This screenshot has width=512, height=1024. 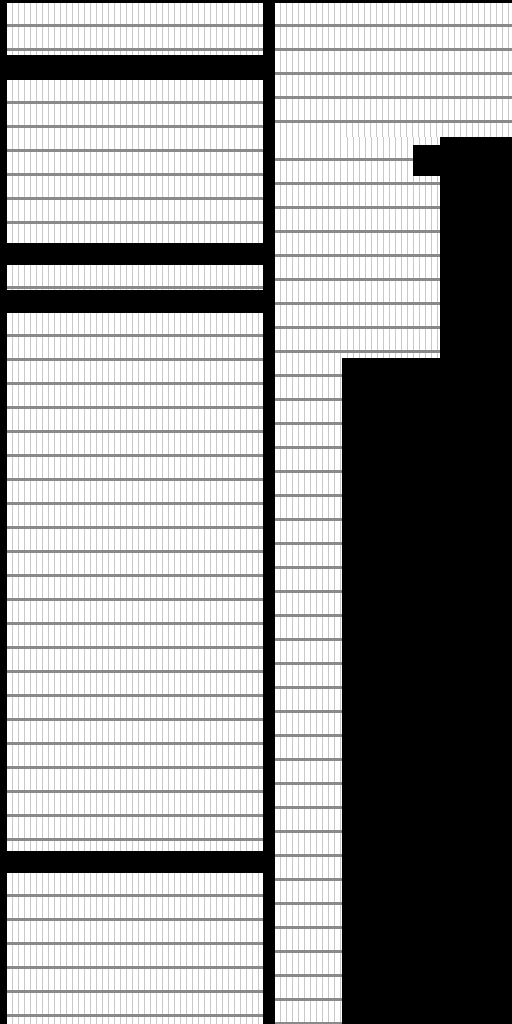 I want to click on black-block-small, so click(x=428, y=160).